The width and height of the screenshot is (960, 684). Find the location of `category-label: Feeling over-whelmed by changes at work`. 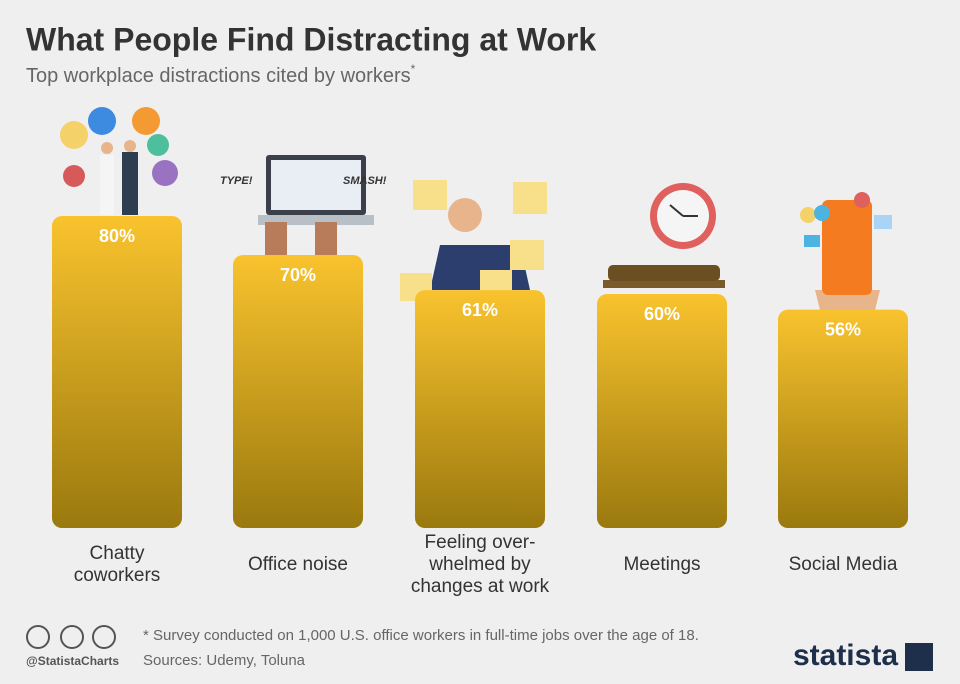

category-label: Feeling over-whelmed by changes at work is located at coordinates (480, 565).